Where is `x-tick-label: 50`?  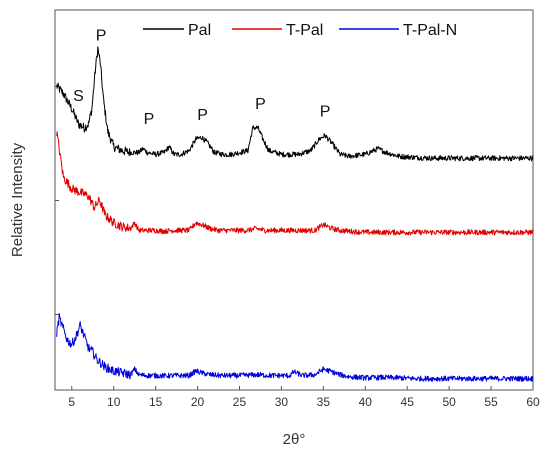 x-tick-label: 50 is located at coordinates (449, 402).